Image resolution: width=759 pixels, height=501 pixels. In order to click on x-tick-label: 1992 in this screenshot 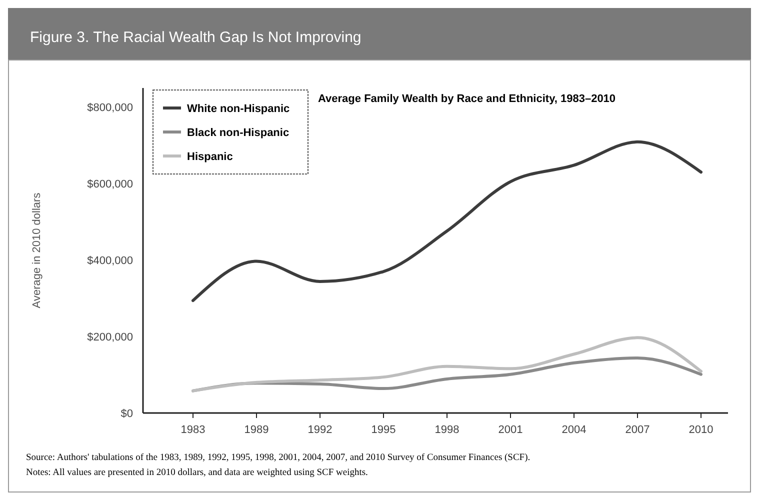, I will do `click(320, 430)`.